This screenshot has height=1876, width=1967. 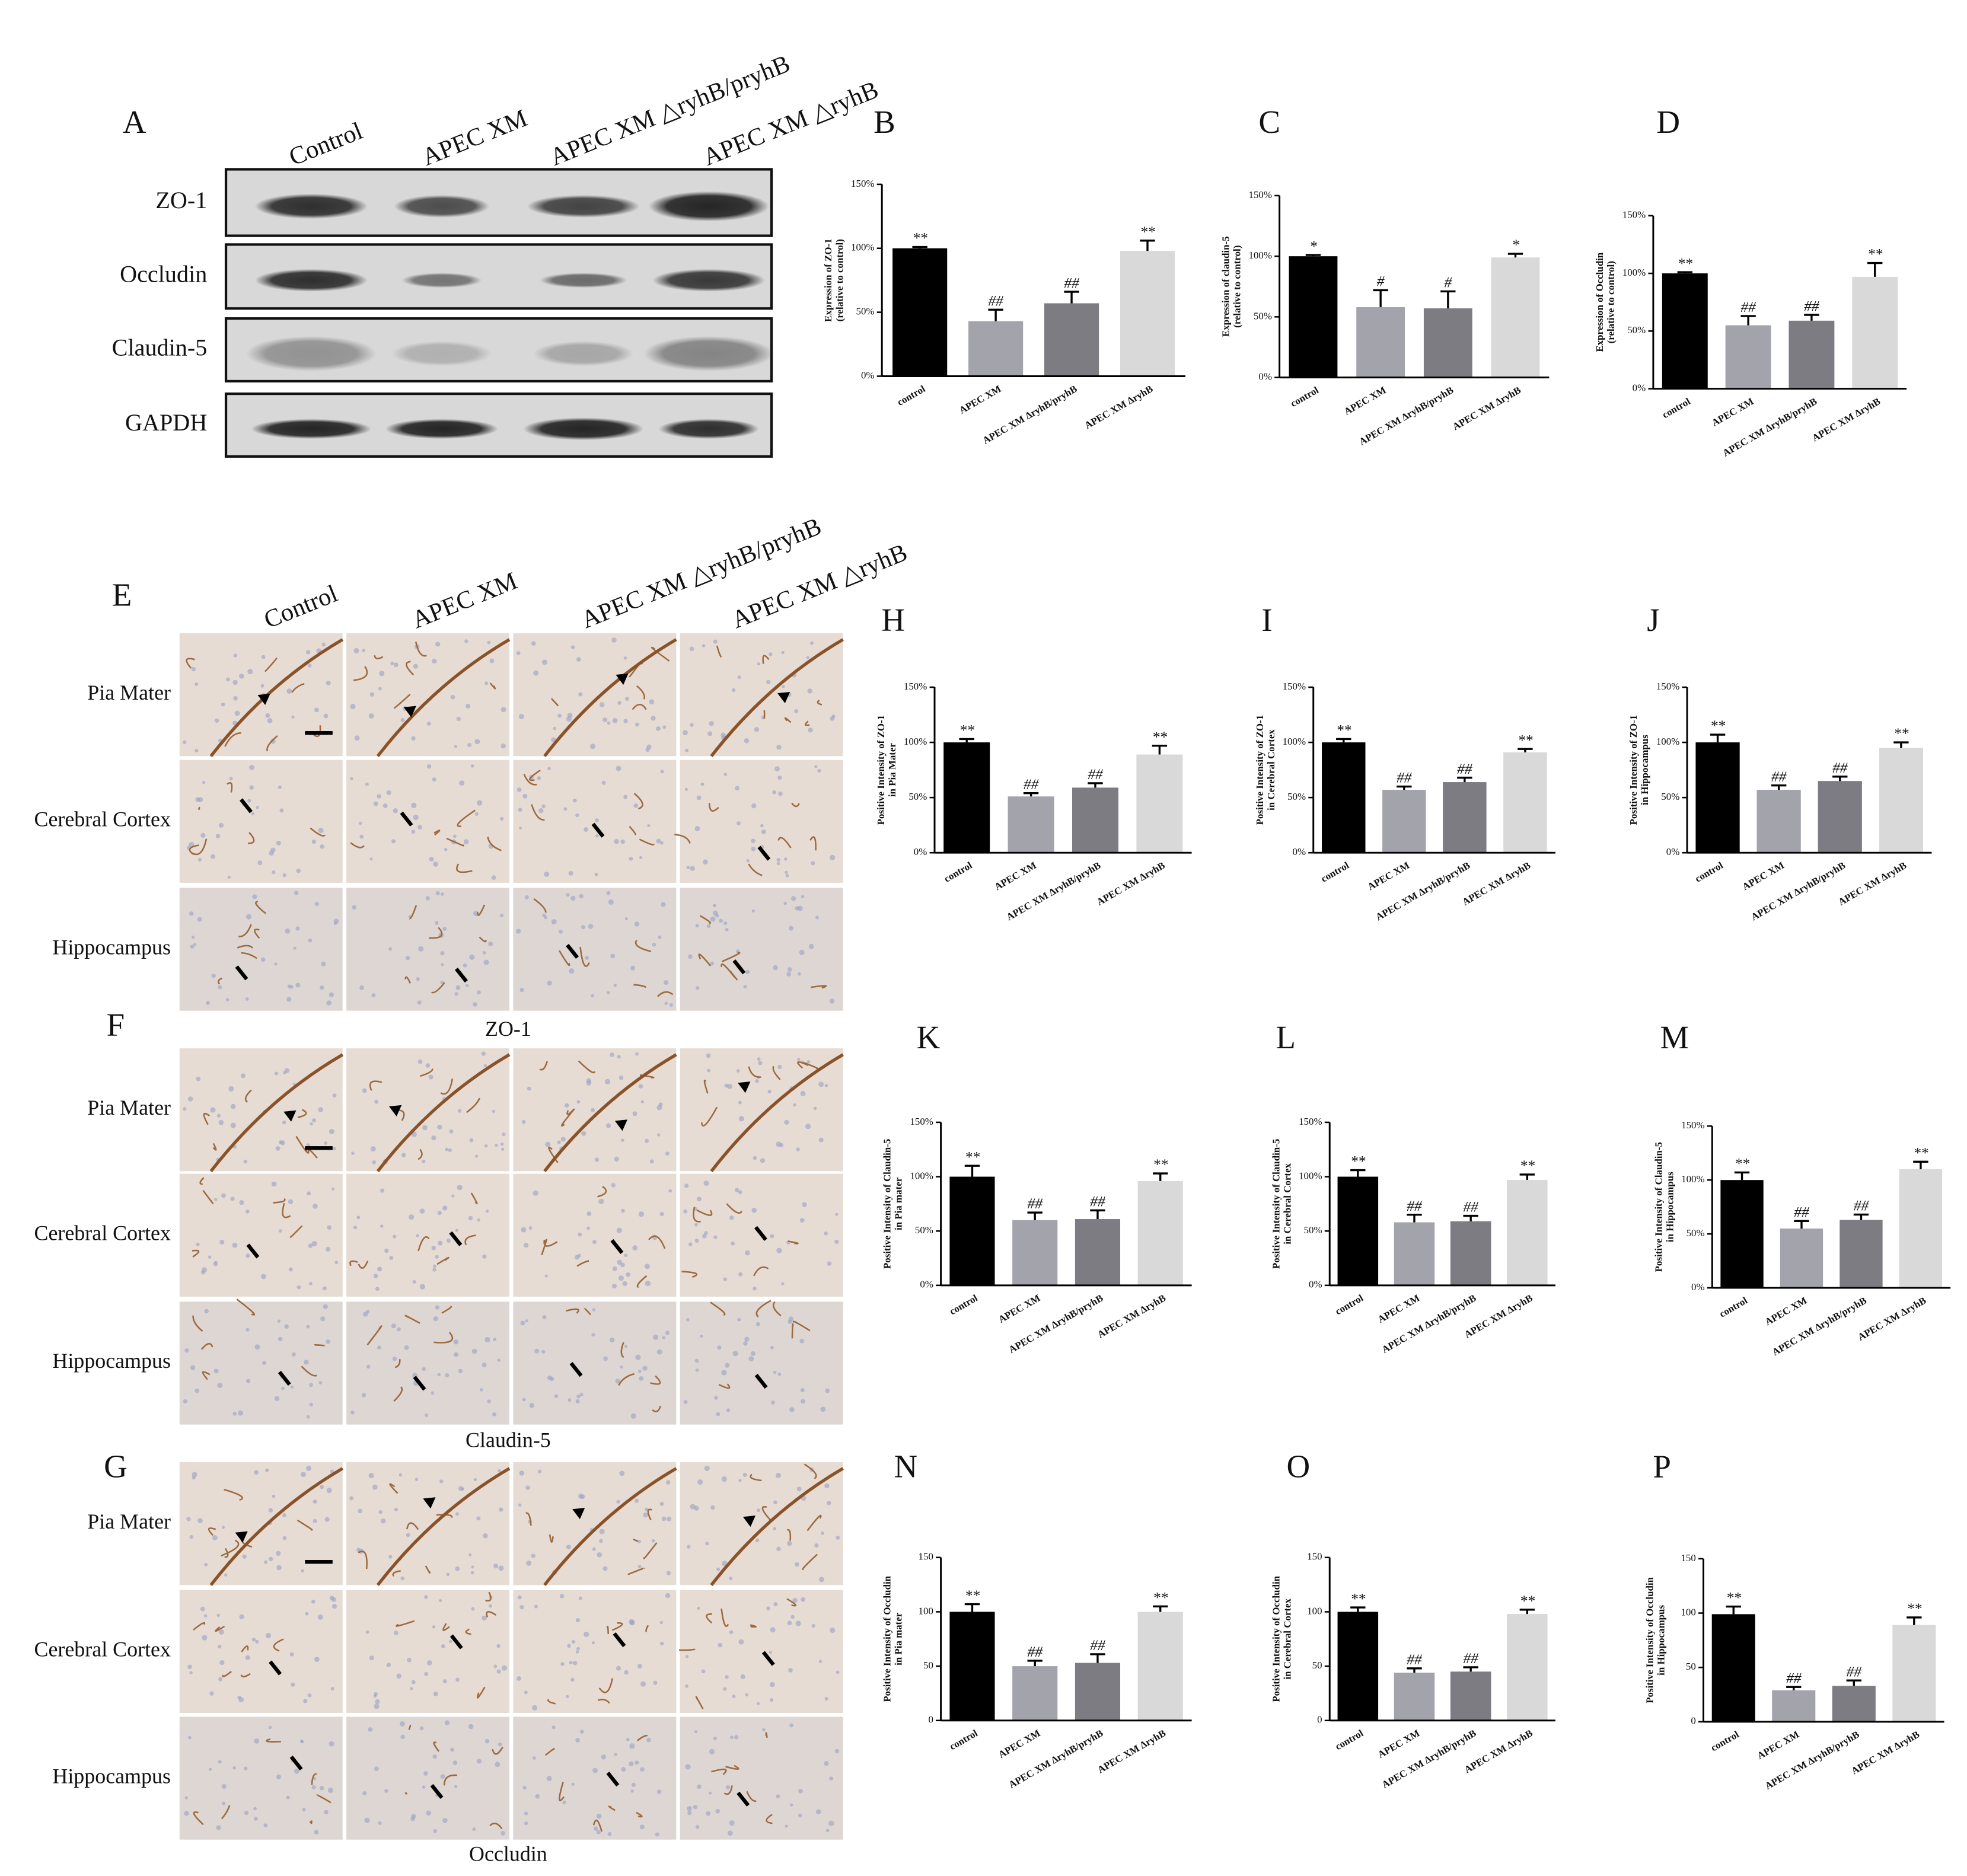 What do you see at coordinates (1019, 1743) in the screenshot?
I see `x-tick-label: APEC XM` at bounding box center [1019, 1743].